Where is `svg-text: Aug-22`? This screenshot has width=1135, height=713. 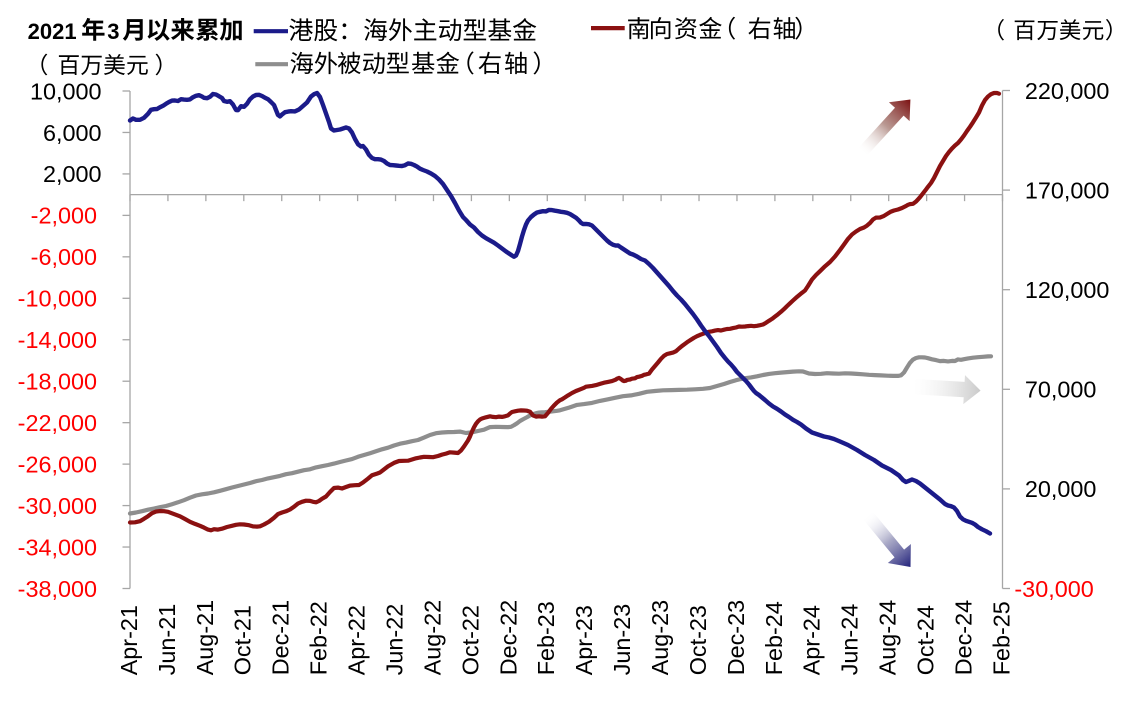 svg-text: Aug-22 is located at coordinates (432, 637).